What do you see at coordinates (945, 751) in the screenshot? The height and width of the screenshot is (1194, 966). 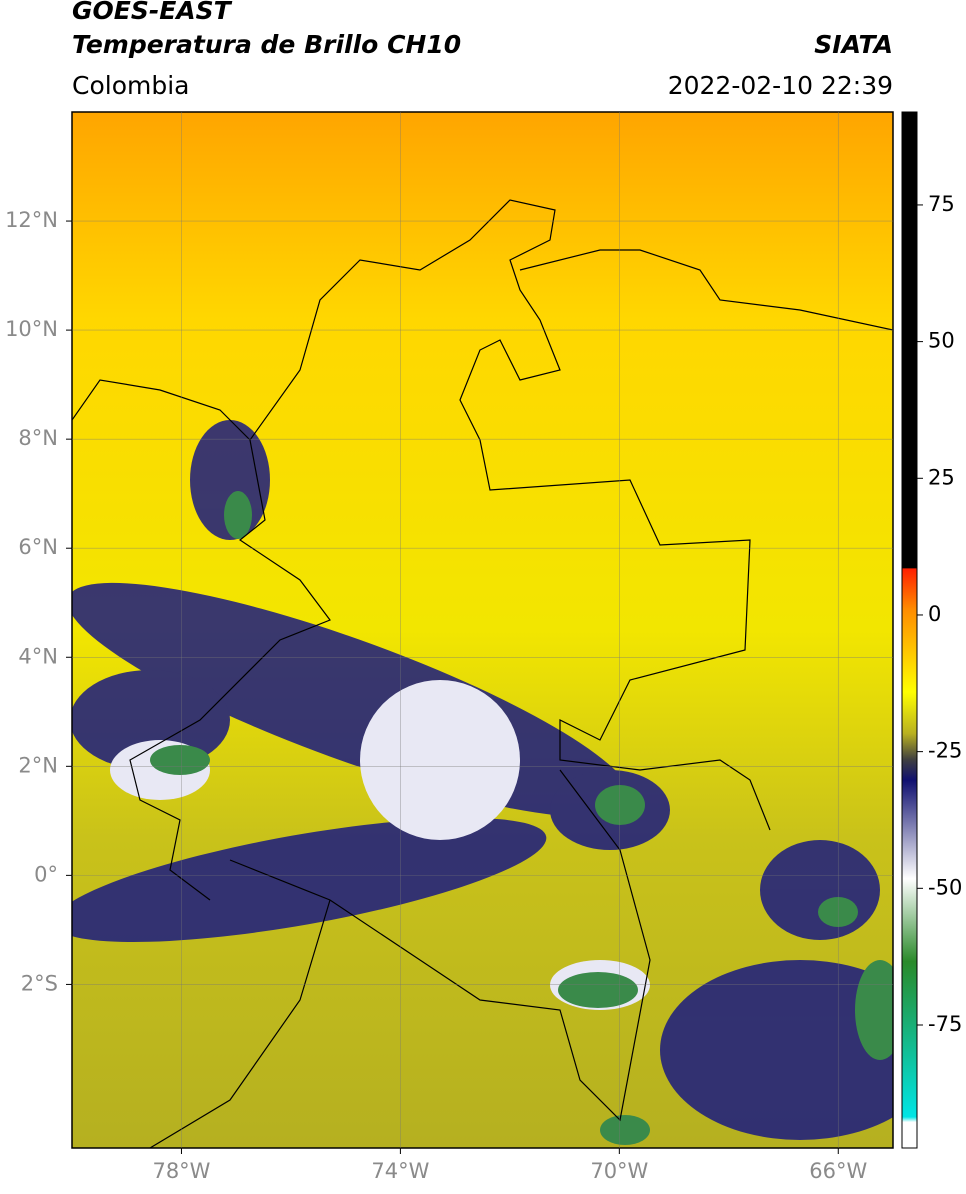 I see `colorbar-tick-label: -25` at bounding box center [945, 751].